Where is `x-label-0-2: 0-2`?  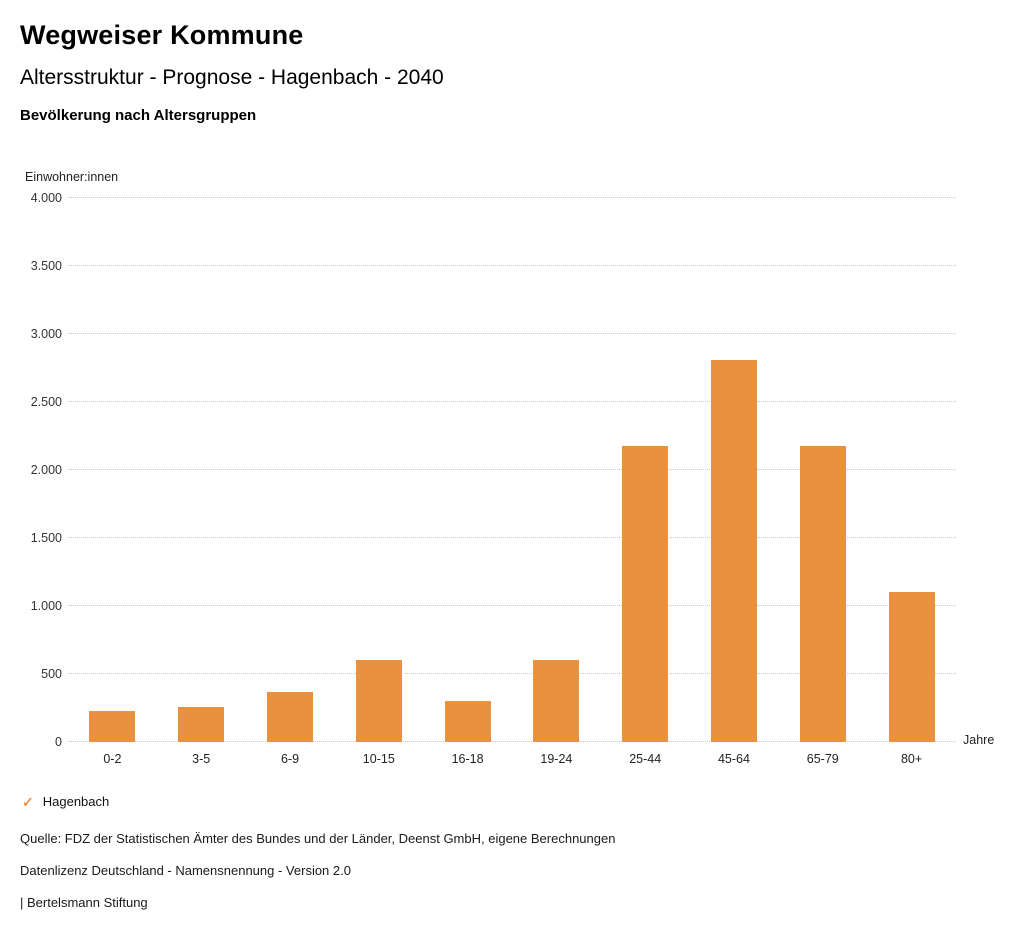 x-label-0-2: 0-2 is located at coordinates (112, 759).